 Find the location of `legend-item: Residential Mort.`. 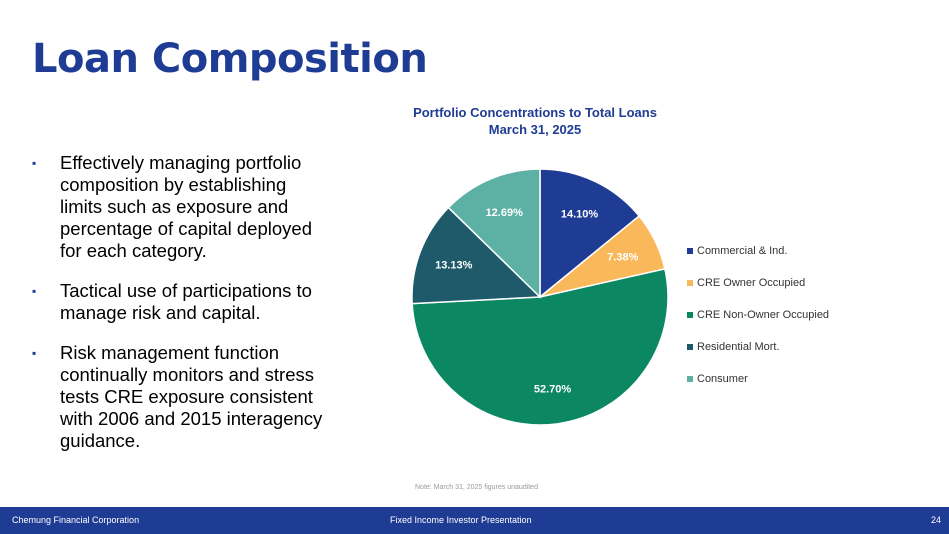

legend-item: Residential Mort. is located at coordinates (758, 347).